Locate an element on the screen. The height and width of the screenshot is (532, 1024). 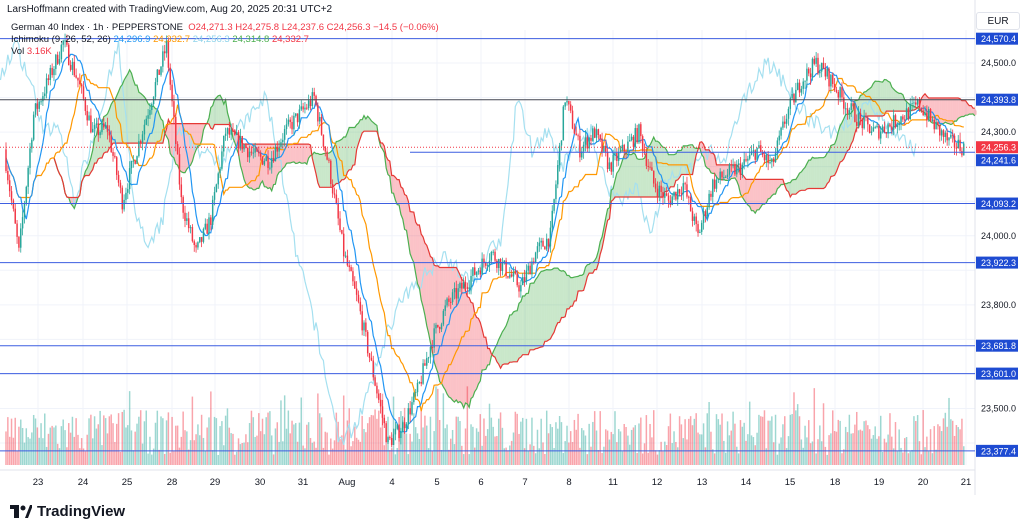
currency-button: EUR is located at coordinates (998, 21).